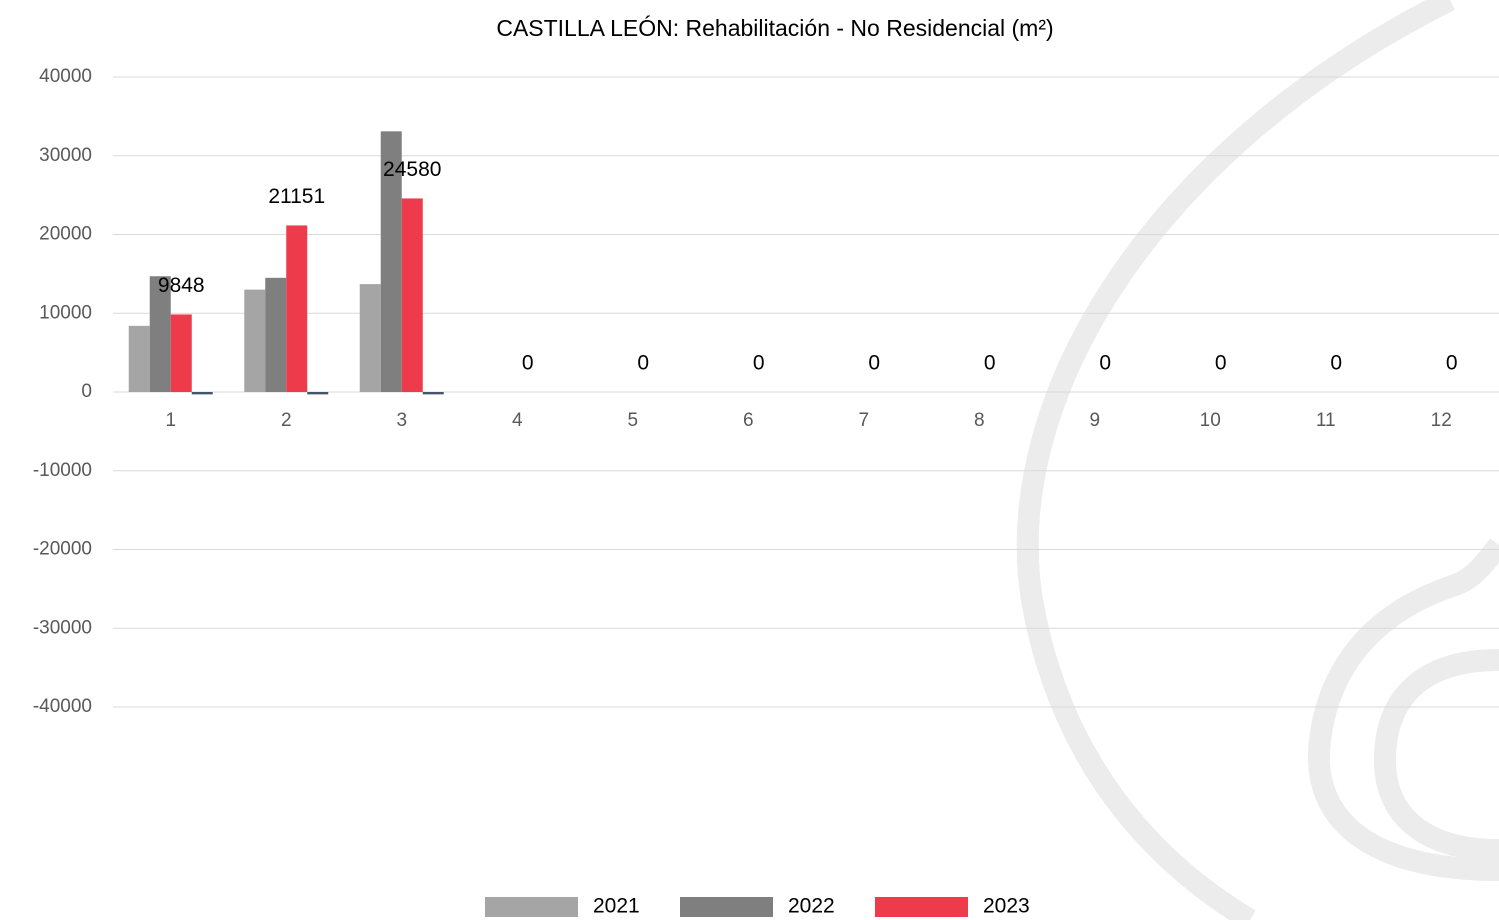 The height and width of the screenshot is (920, 1499). I want to click on x-tick-label: 11, so click(1326, 420).